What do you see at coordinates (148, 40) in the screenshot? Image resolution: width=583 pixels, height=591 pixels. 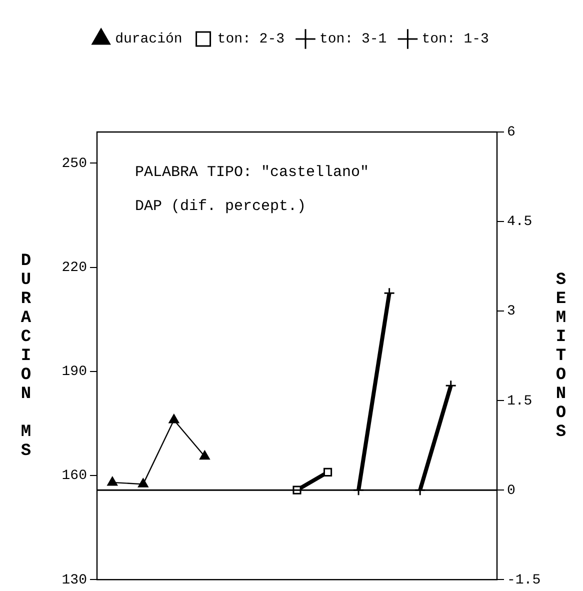 I see `legend-label: duración` at bounding box center [148, 40].